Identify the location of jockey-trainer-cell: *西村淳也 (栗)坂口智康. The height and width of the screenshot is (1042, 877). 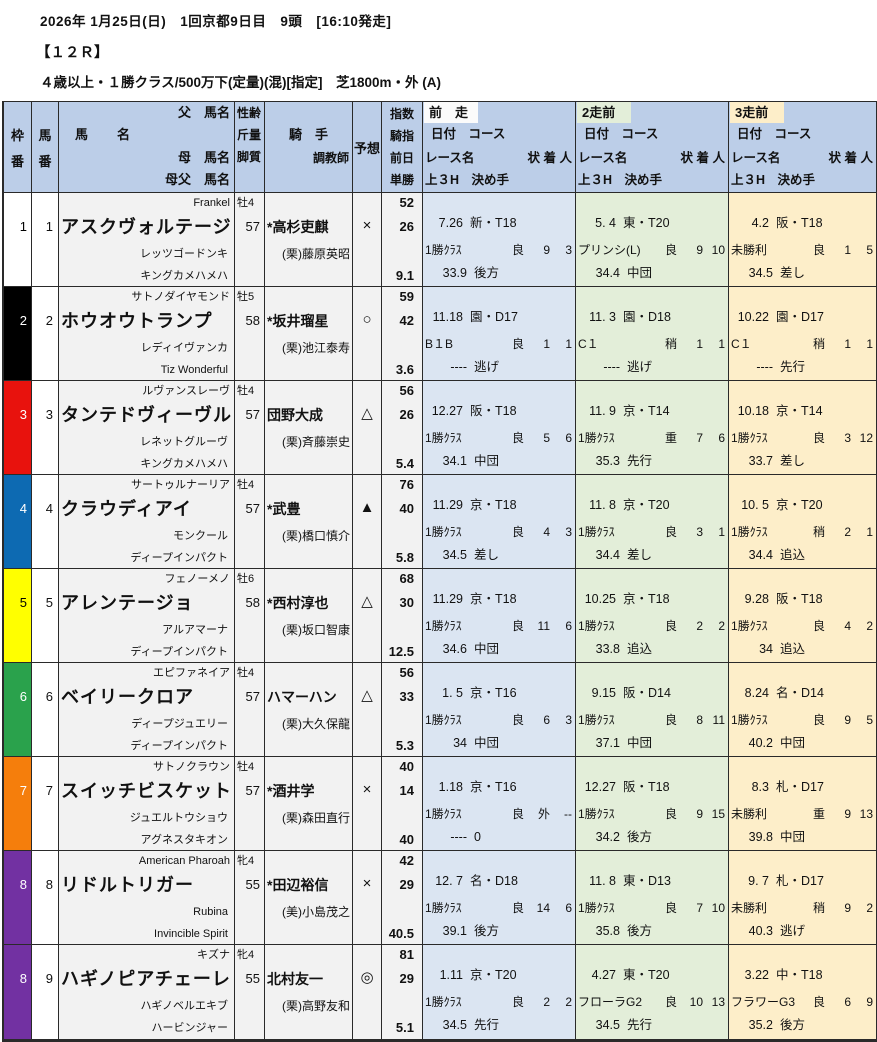
(309, 615).